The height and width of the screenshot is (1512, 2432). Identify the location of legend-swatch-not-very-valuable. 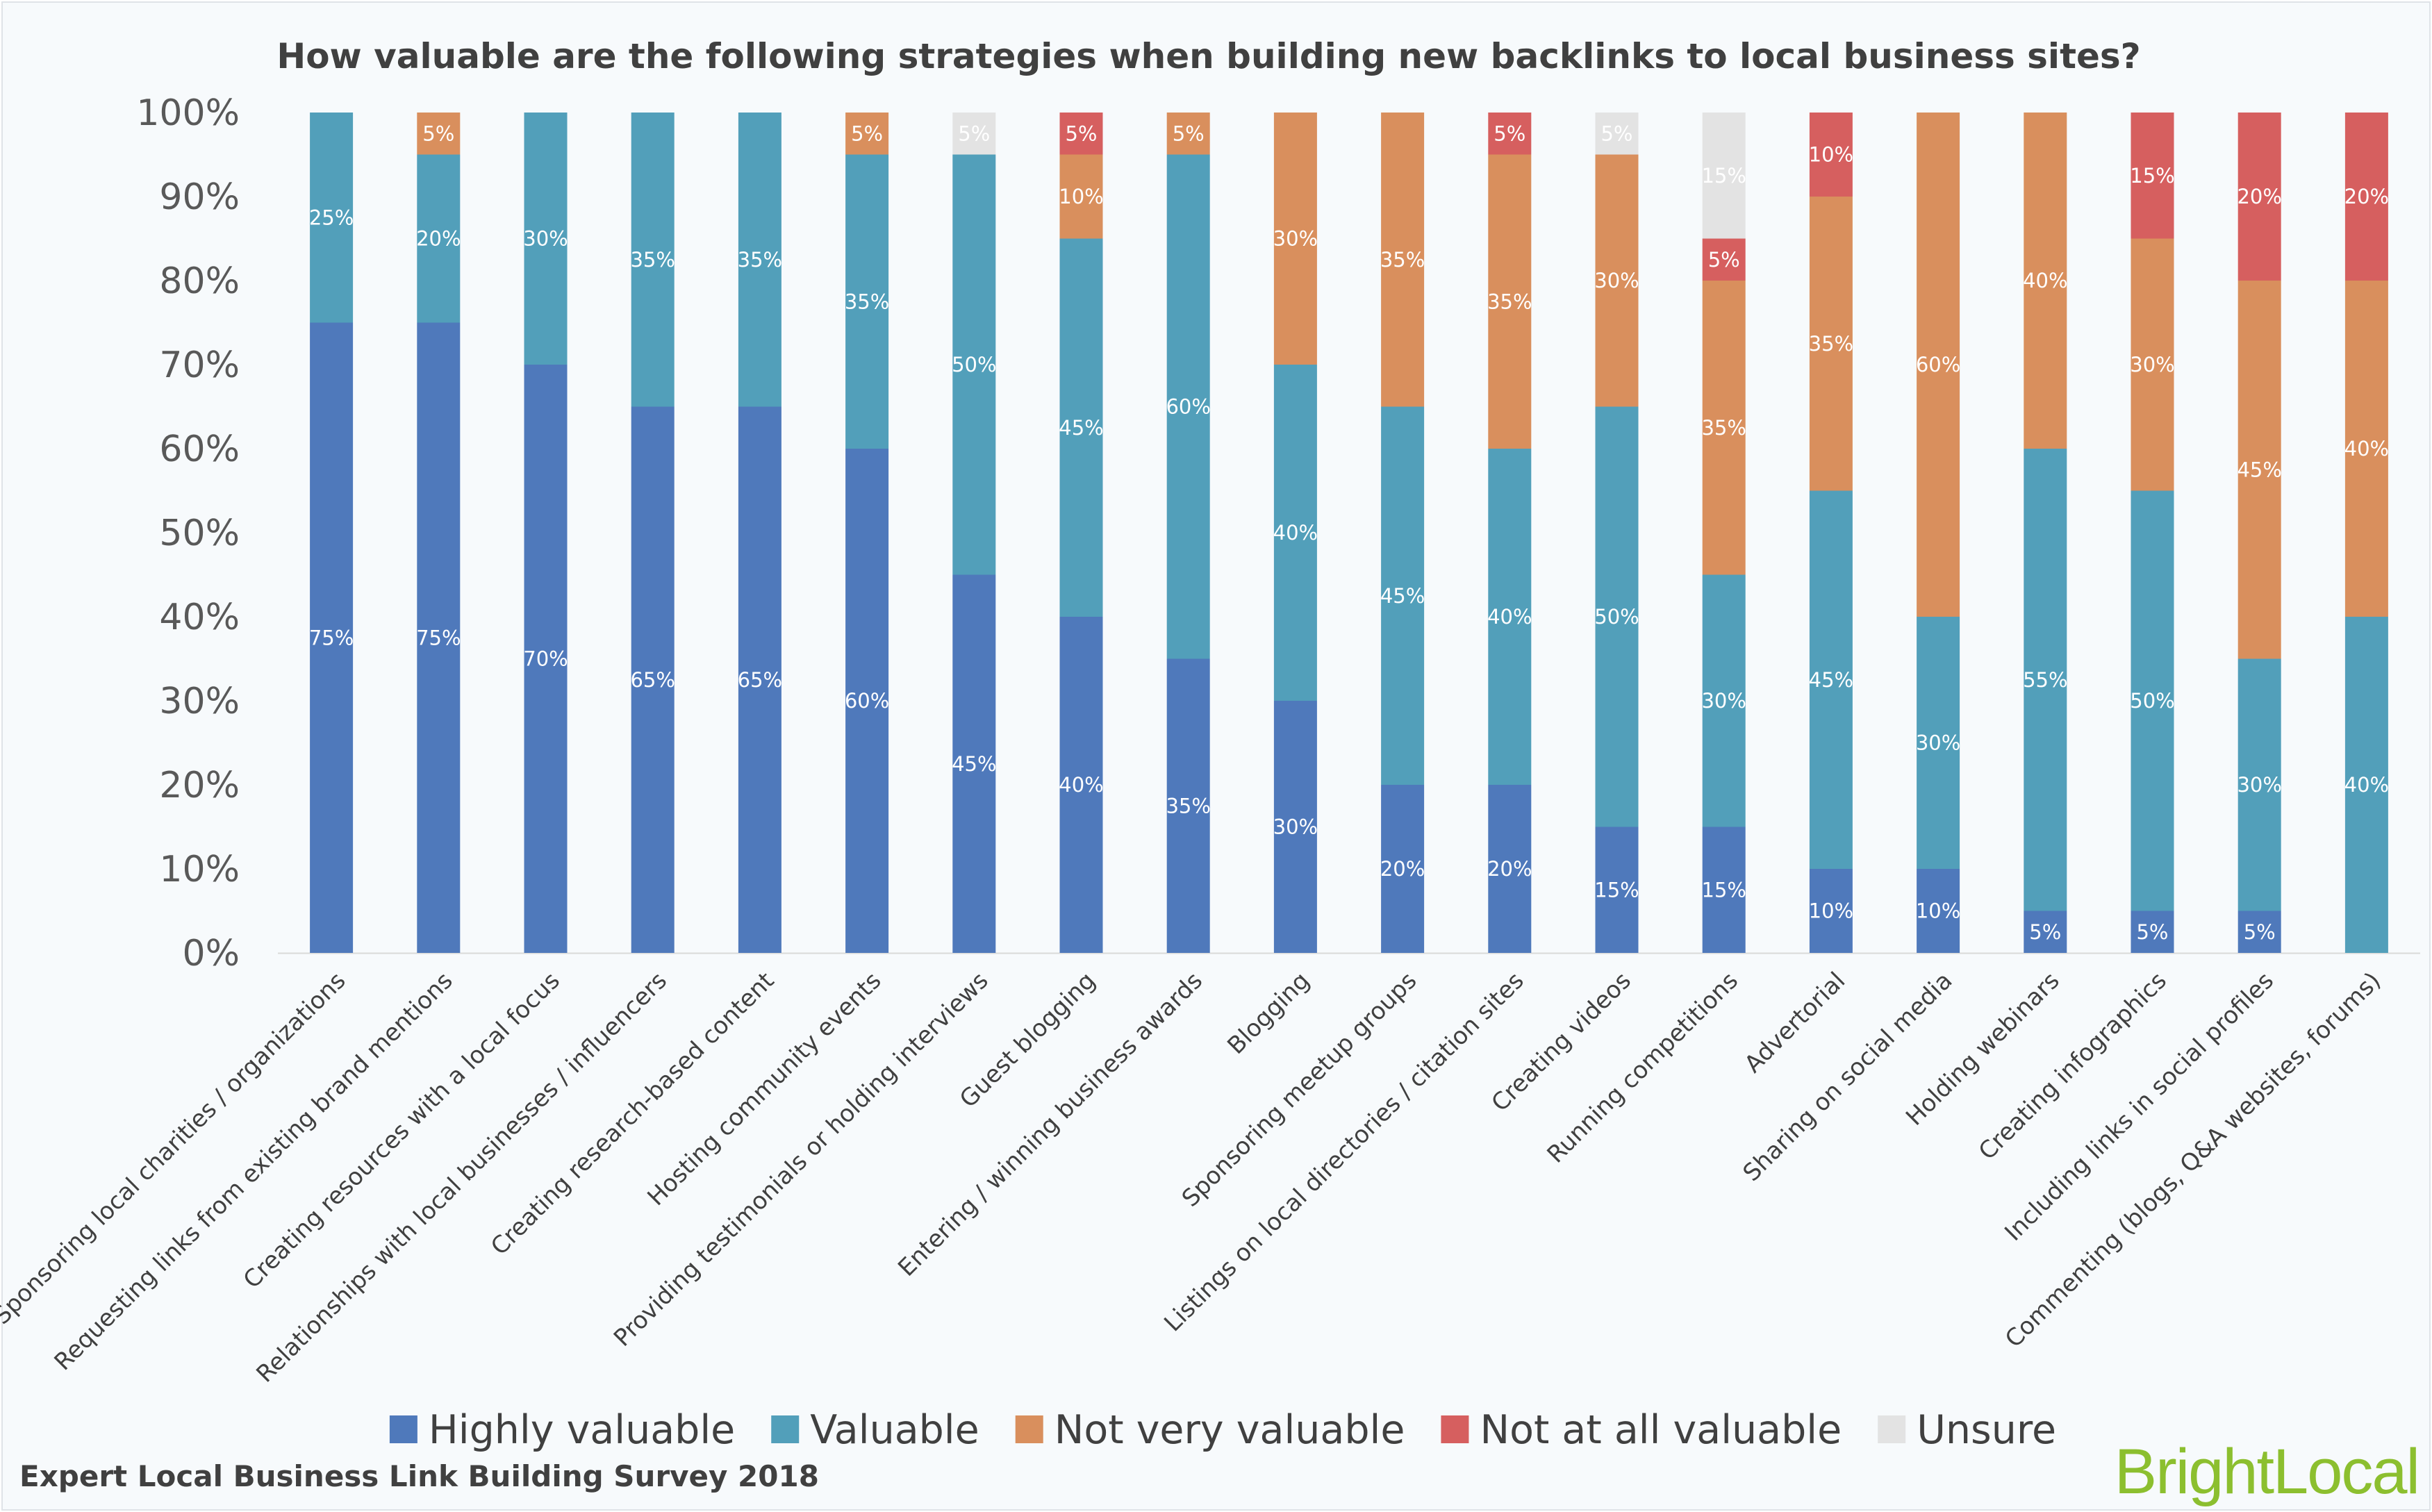
(1029, 1429).